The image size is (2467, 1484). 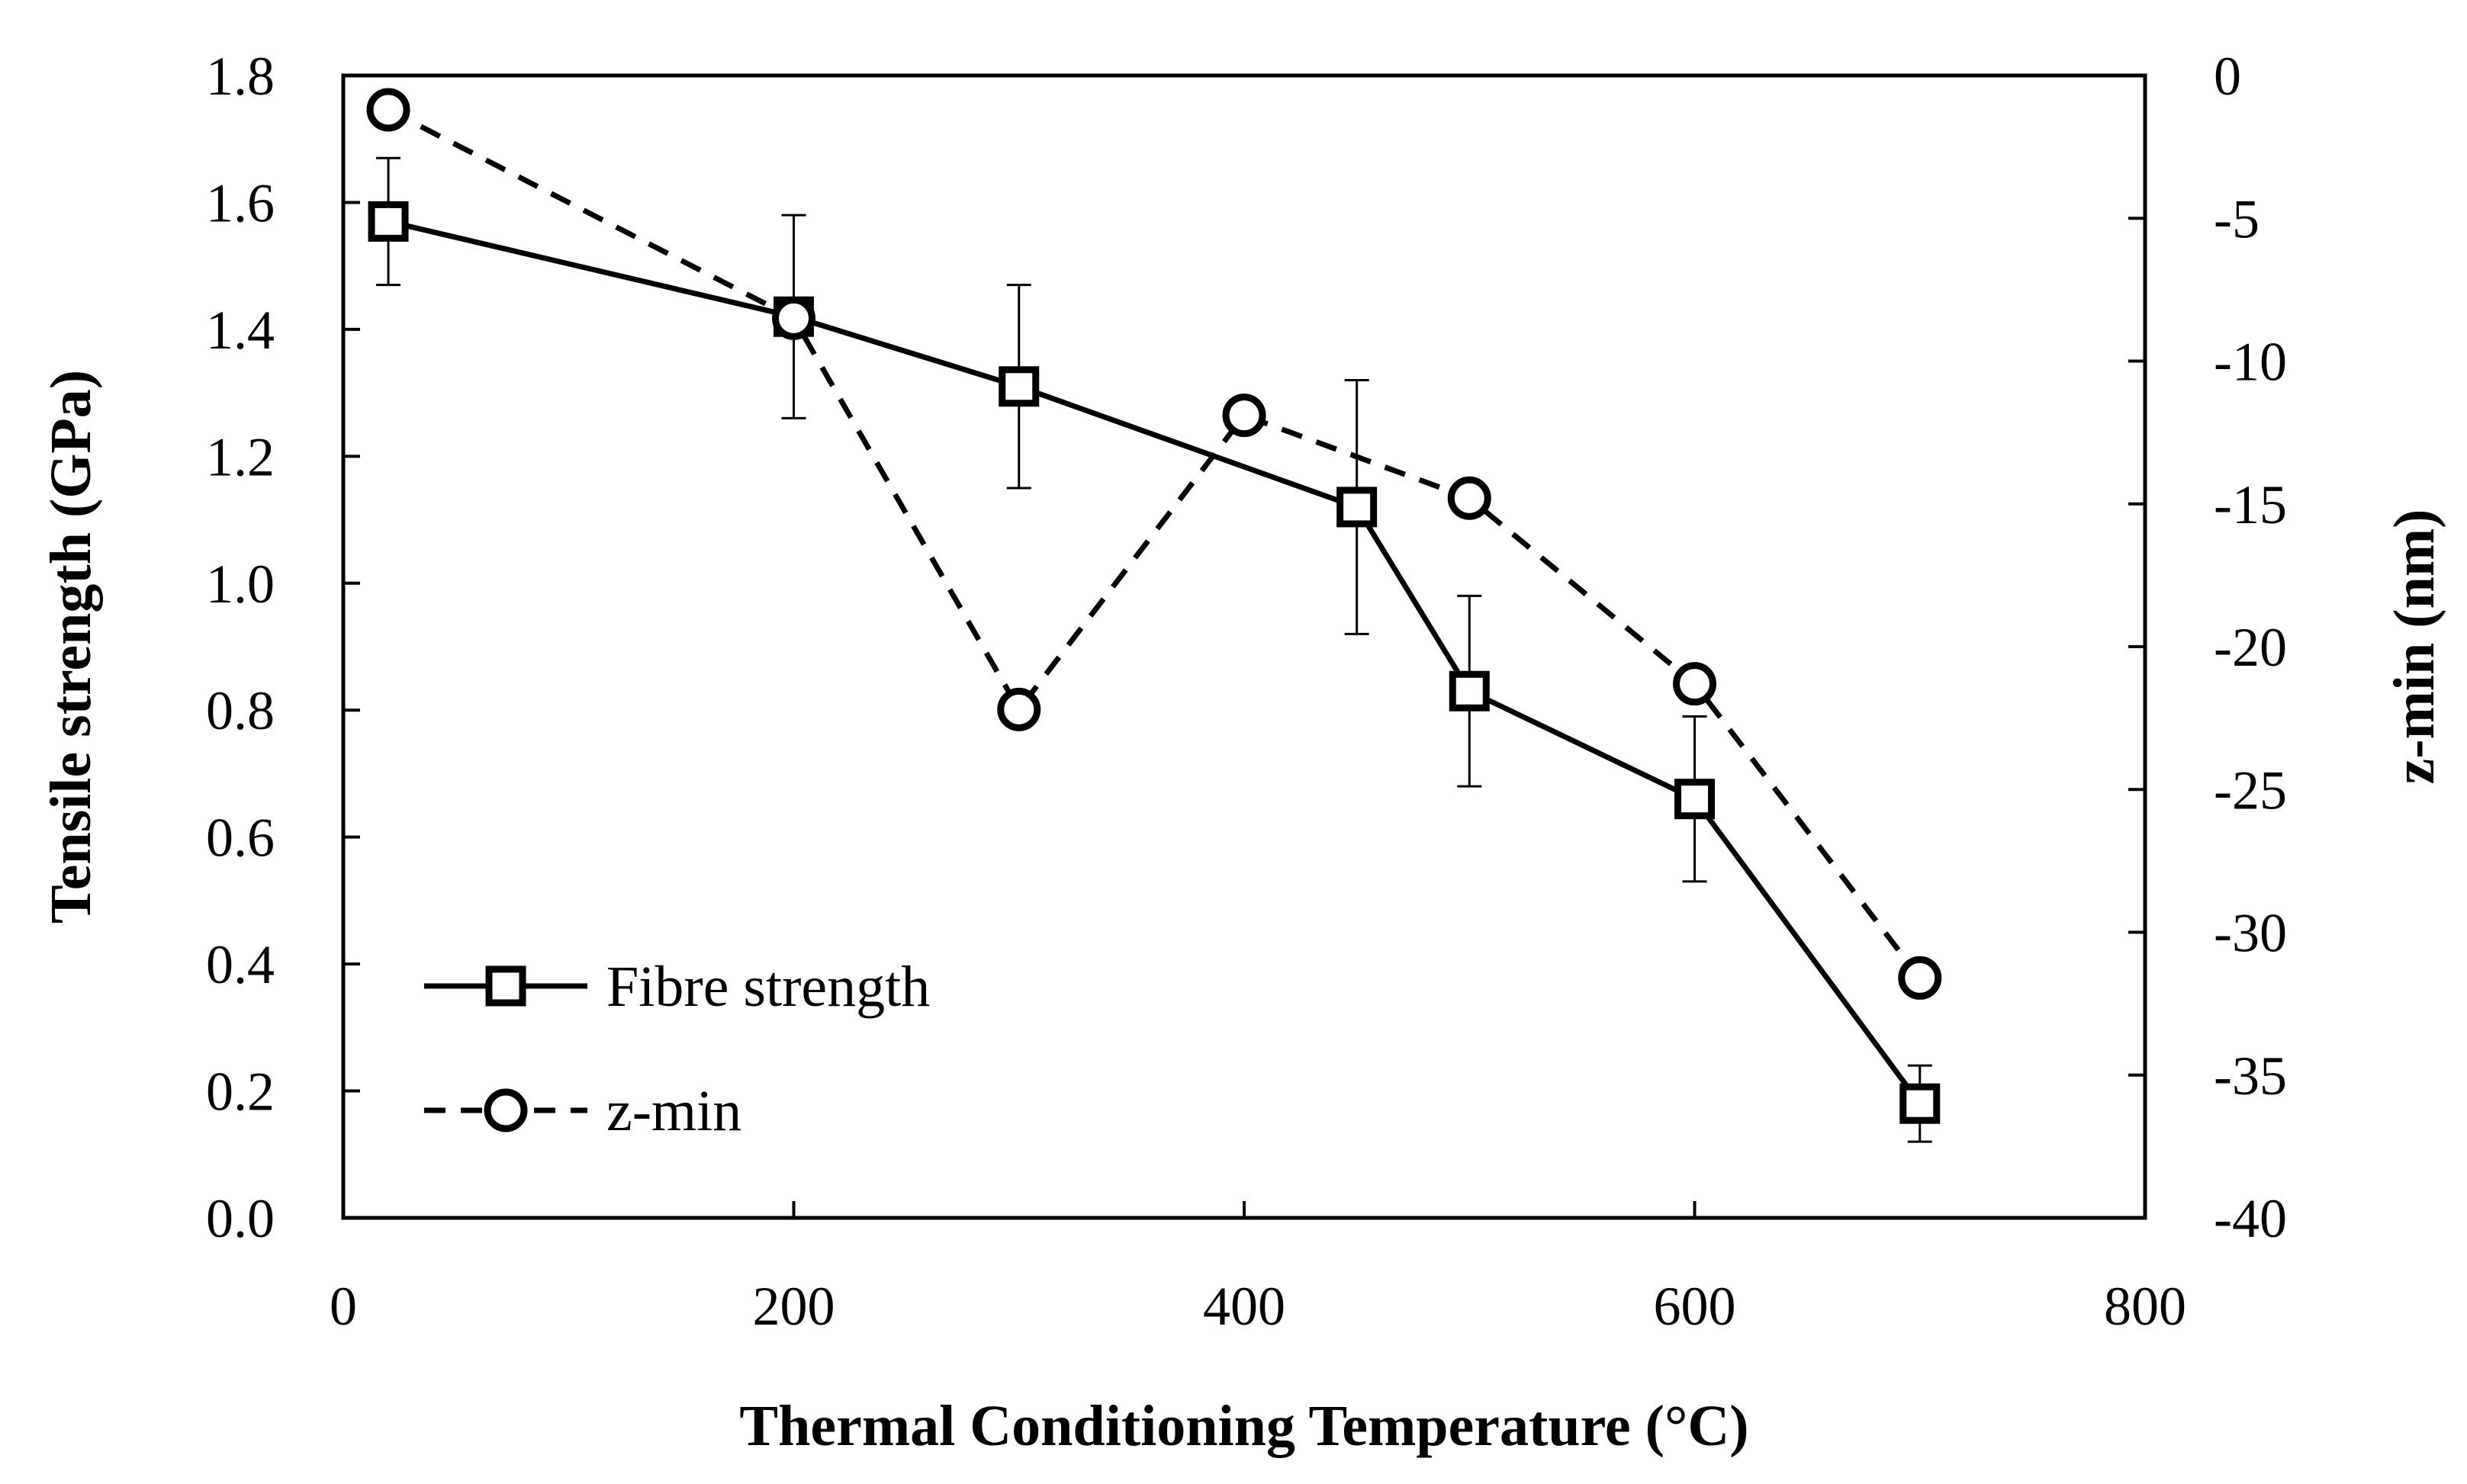 I want to click on legend-item: z-min, so click(x=582, y=1111).